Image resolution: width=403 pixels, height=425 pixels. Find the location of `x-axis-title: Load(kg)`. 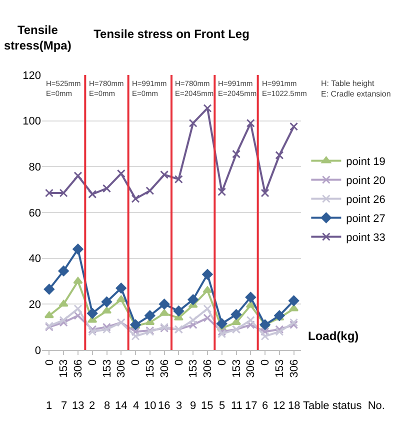

x-axis-title: Load(kg) is located at coordinates (333, 336).